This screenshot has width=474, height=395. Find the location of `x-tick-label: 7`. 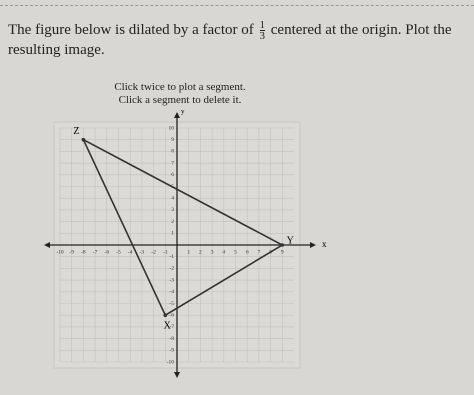

x-tick-label: 7 is located at coordinates (259, 252).